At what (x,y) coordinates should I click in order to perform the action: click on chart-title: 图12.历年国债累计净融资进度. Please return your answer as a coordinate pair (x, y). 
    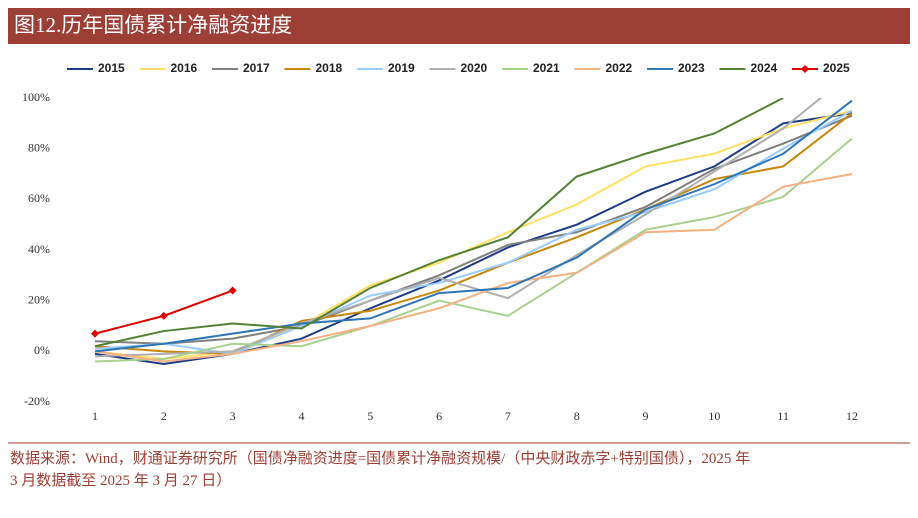
    Looking at the image, I should click on (153, 25).